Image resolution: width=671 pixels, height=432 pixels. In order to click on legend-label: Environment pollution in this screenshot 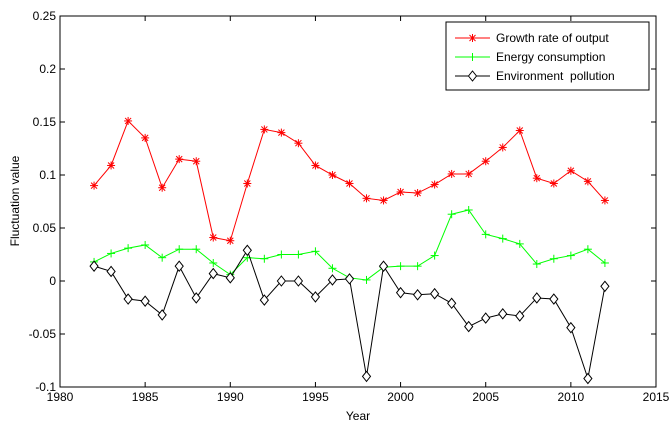, I will do `click(555, 76)`.